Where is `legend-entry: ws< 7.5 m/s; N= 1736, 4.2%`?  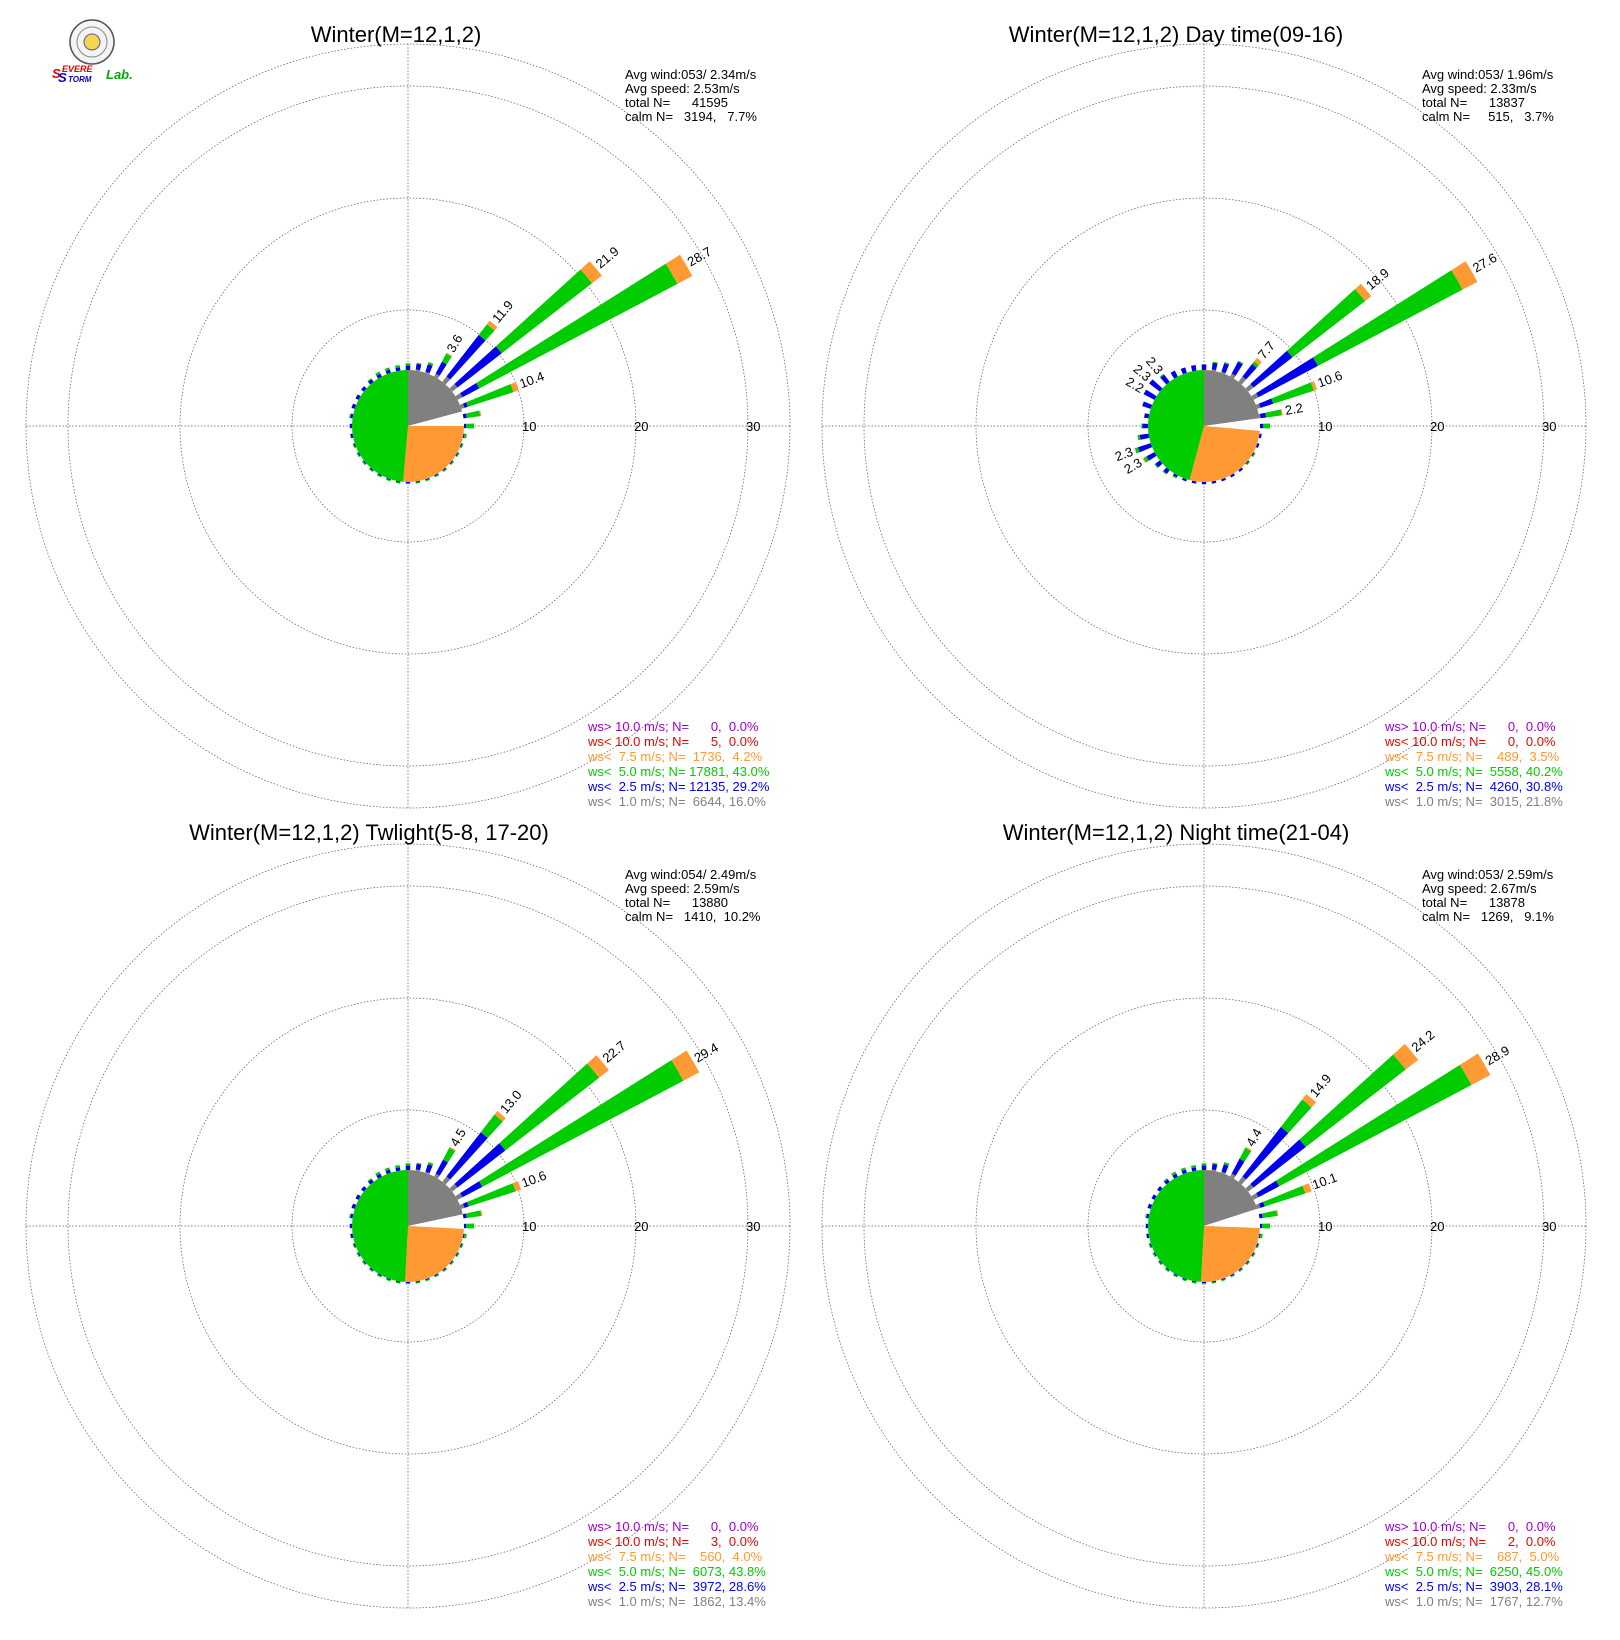
legend-entry: ws< 7.5 m/s; N= 1736, 4.2% is located at coordinates (675, 756).